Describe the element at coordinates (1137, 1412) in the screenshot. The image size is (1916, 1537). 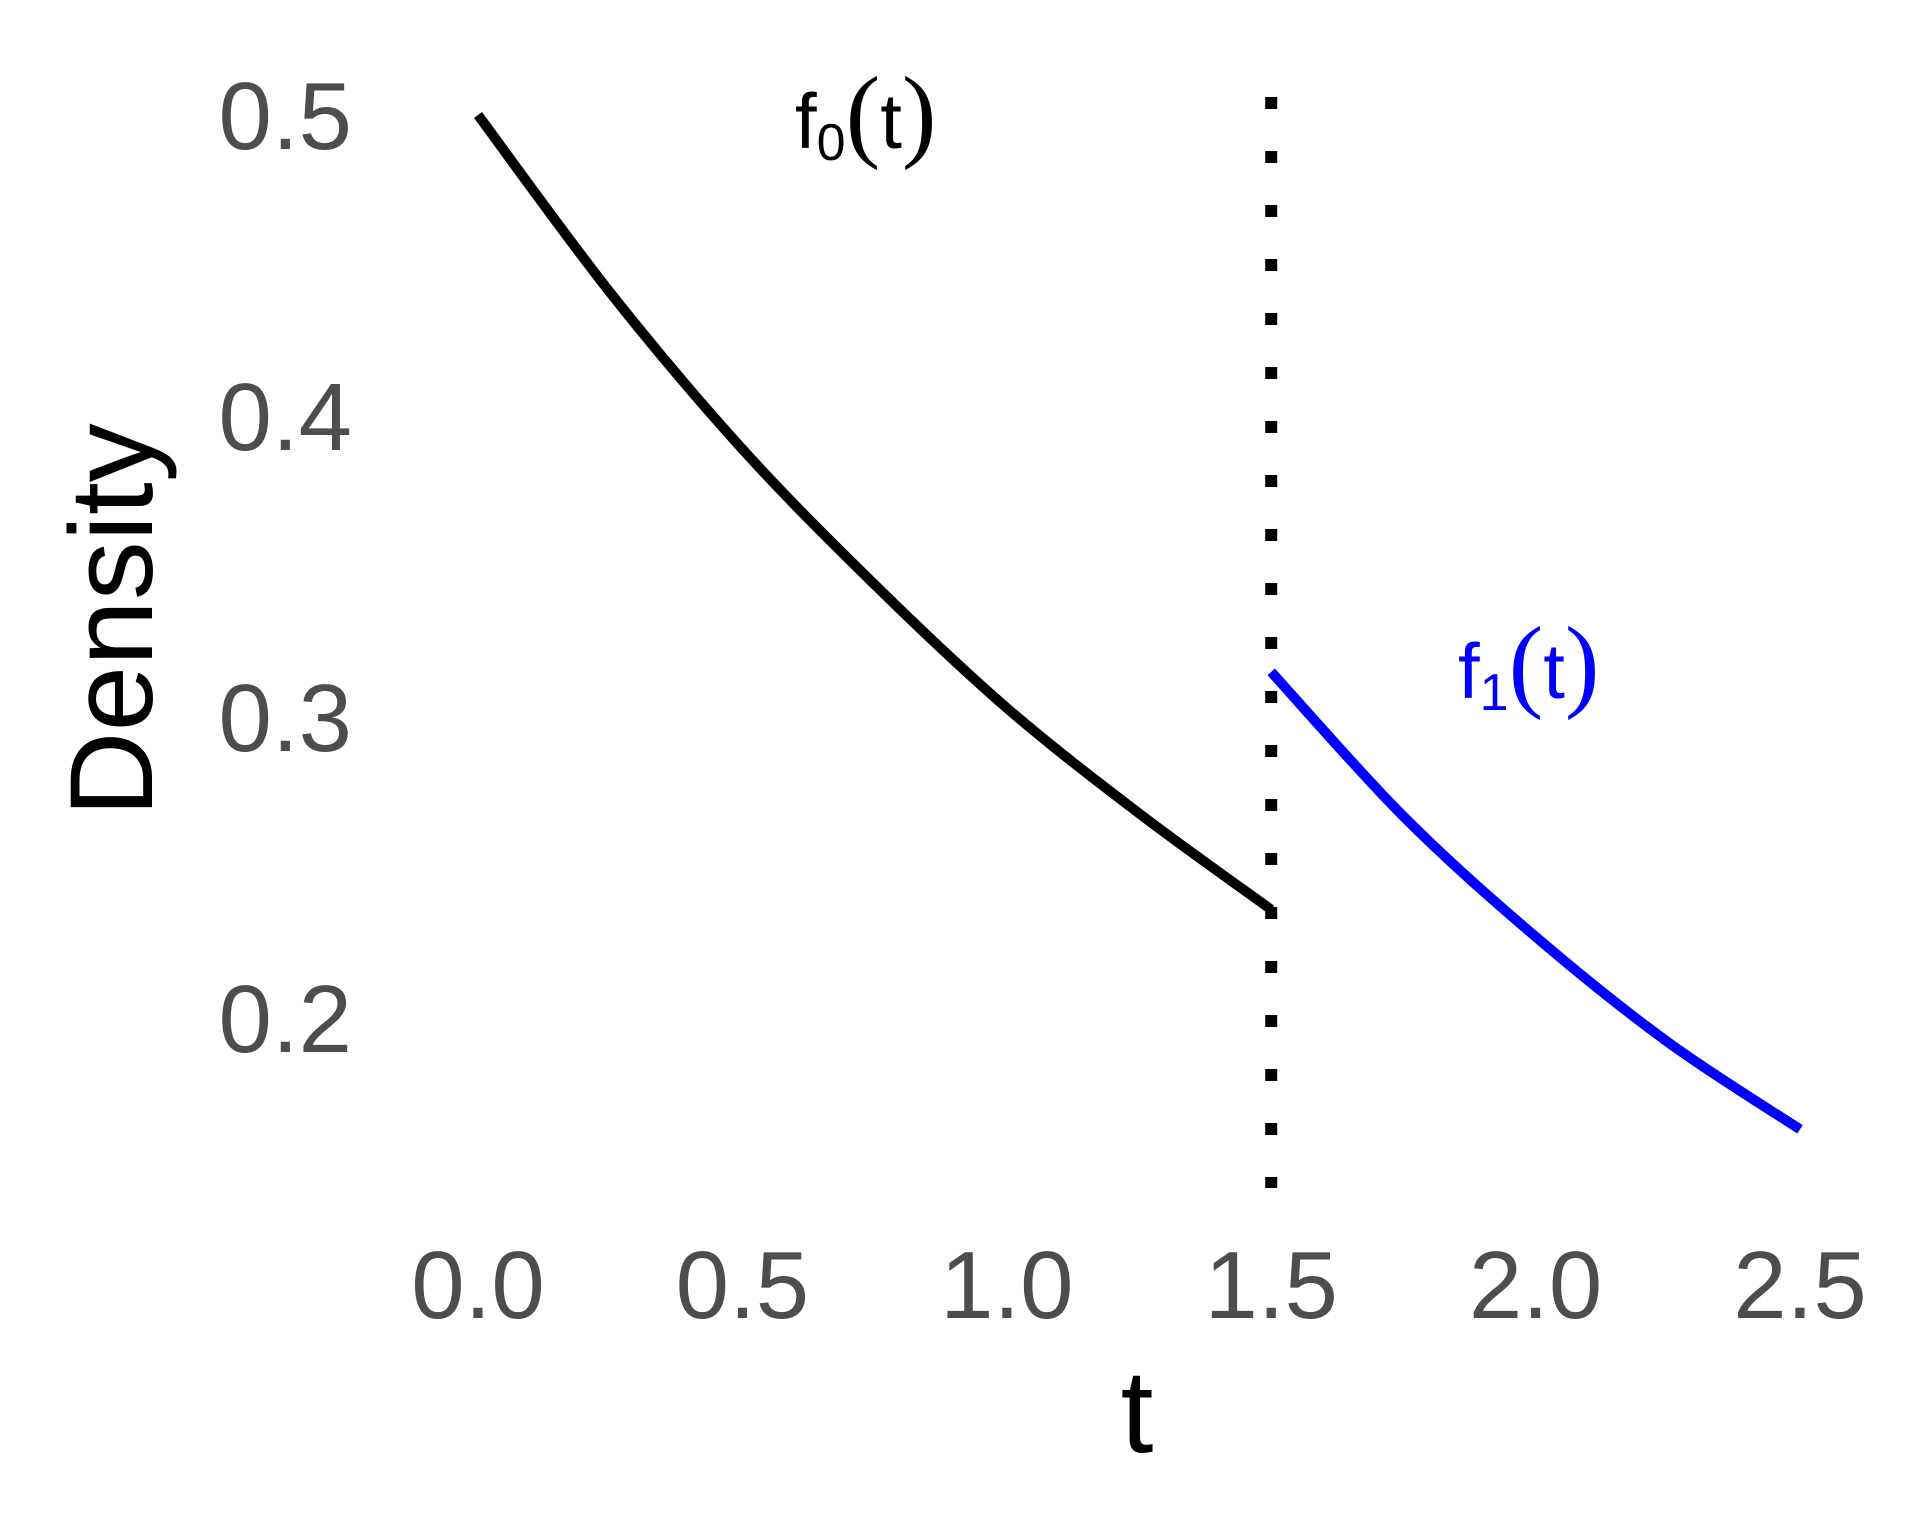
I see `x-axis-title: t` at that location.